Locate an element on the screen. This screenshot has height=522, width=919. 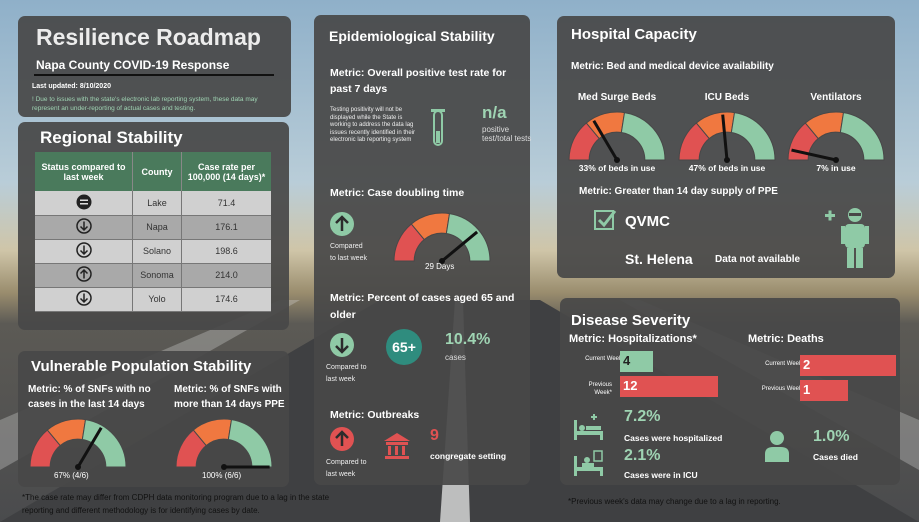
col-county: County is located at coordinates (157, 171).